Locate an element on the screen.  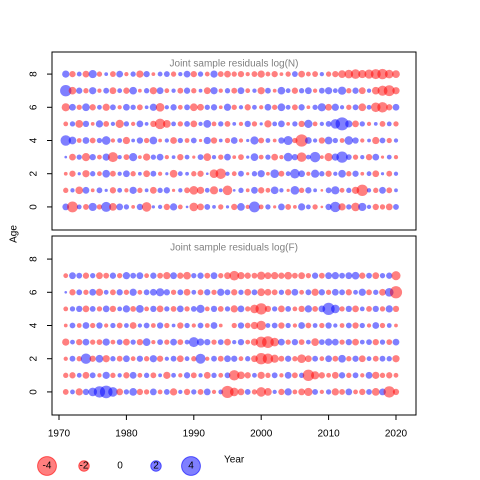
x-tick-label: 2010 is located at coordinates (328, 434).